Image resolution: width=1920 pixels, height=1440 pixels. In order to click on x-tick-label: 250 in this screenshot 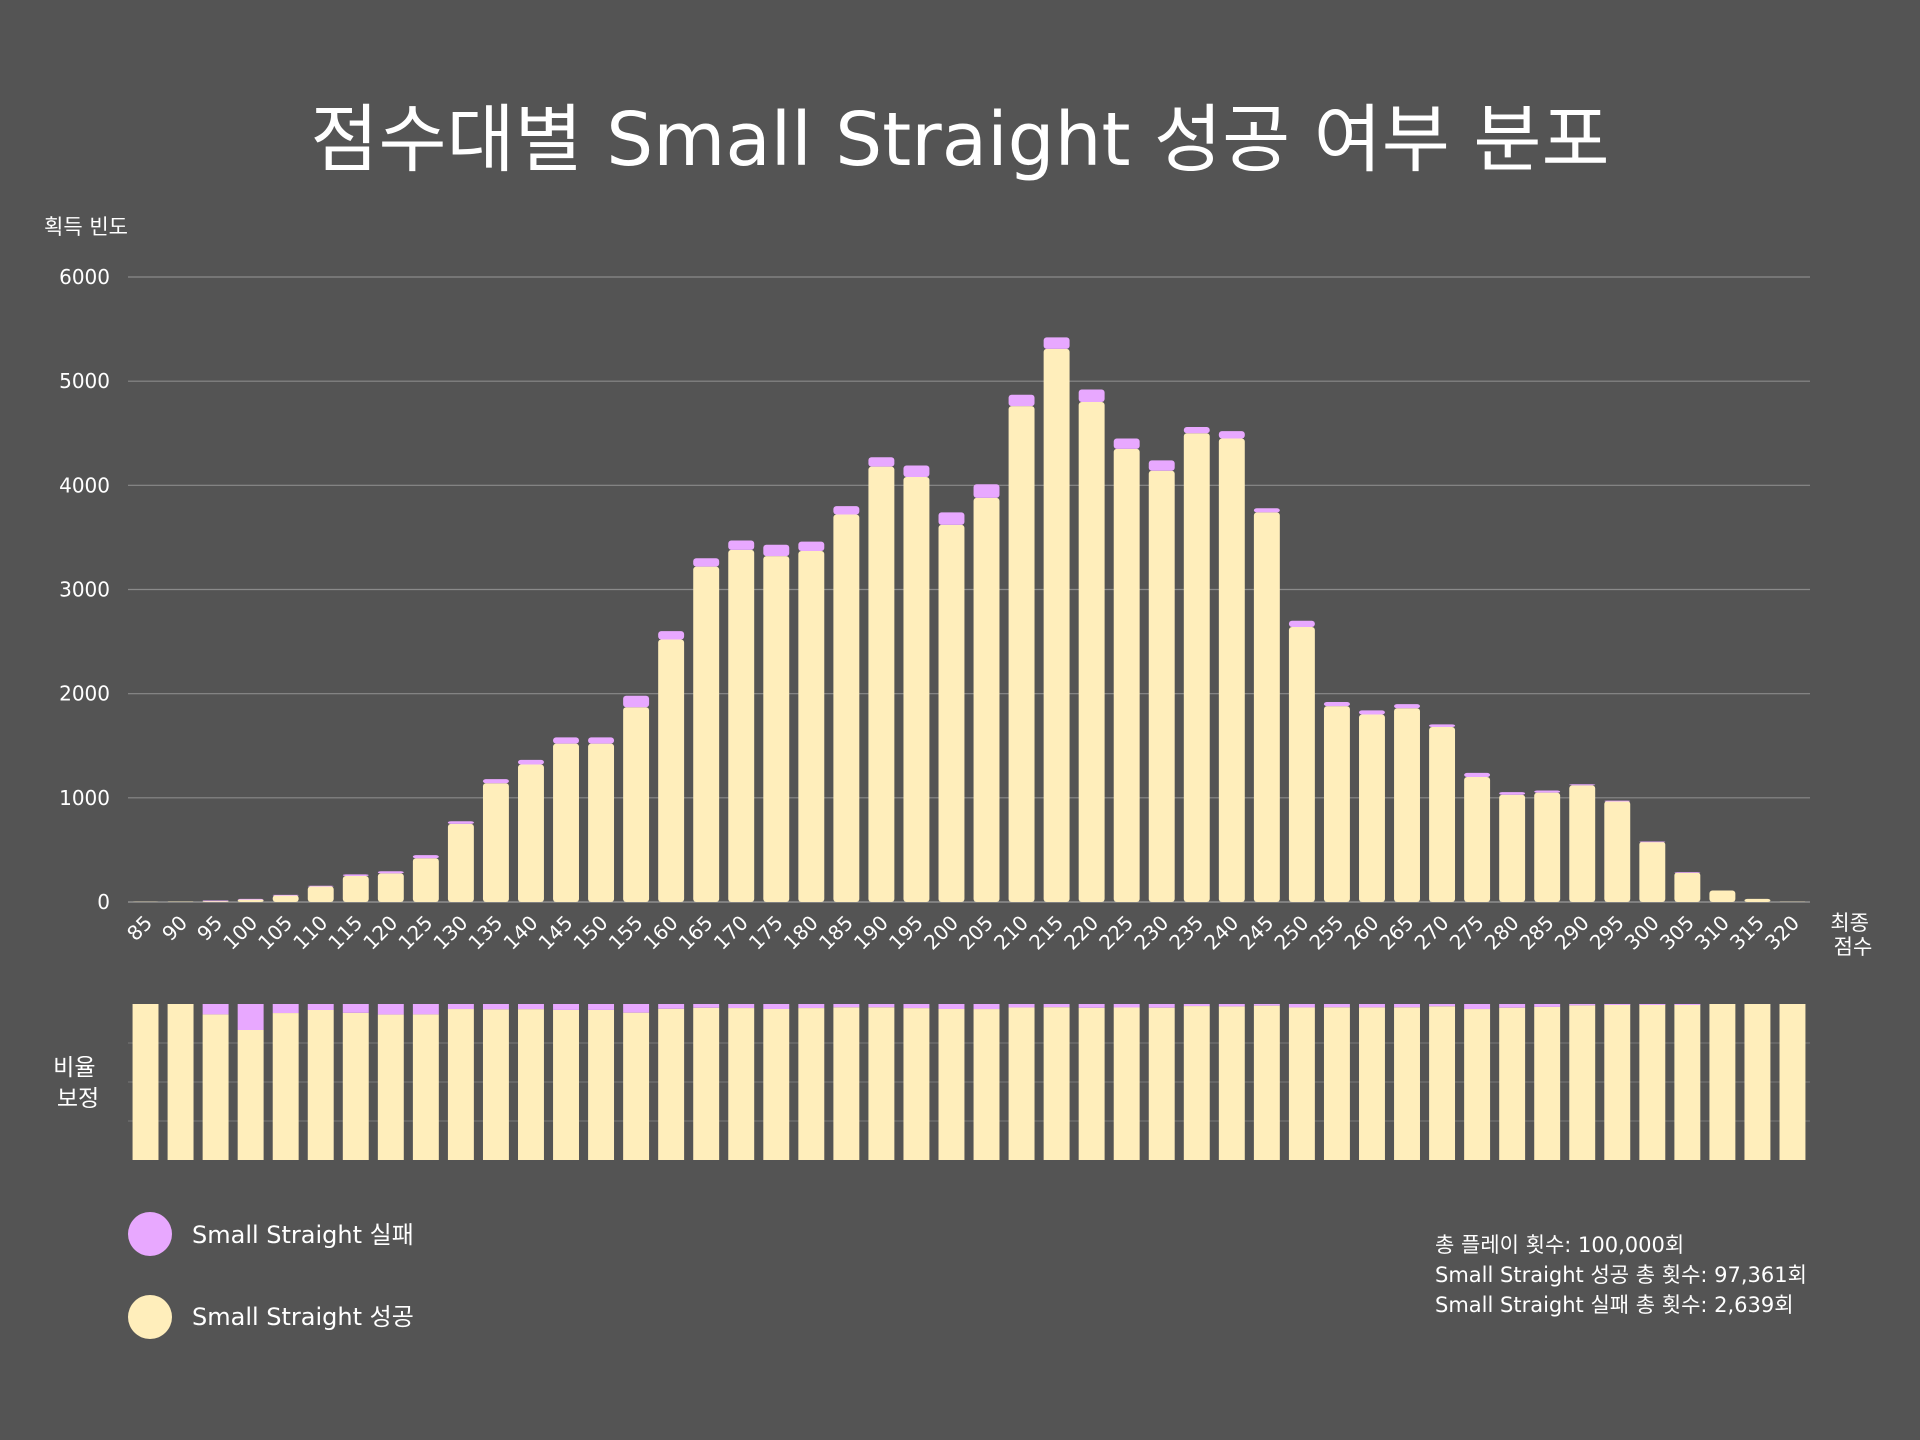, I will do `click(1291, 933)`.